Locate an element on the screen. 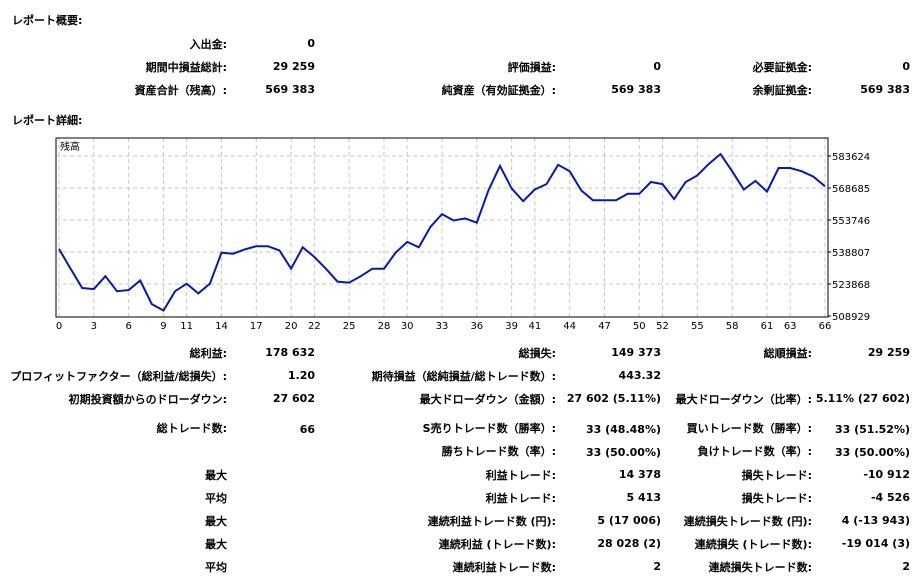 The height and width of the screenshot is (586, 924). x-tick-label: 25 is located at coordinates (349, 326).